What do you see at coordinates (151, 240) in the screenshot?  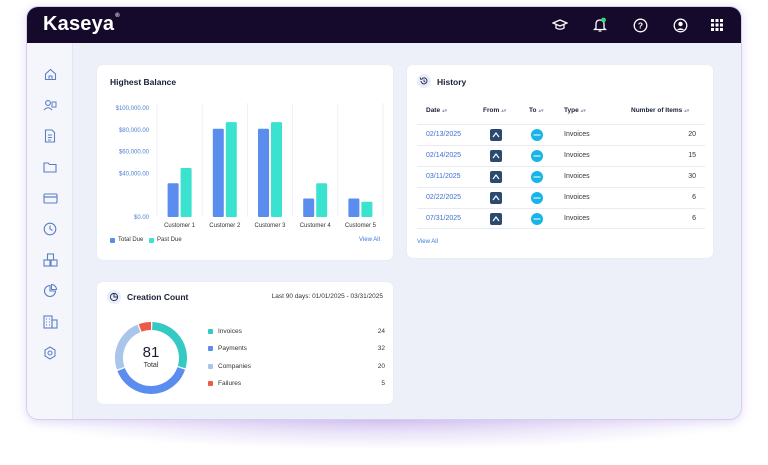 I see `legend-swatch-past-due` at bounding box center [151, 240].